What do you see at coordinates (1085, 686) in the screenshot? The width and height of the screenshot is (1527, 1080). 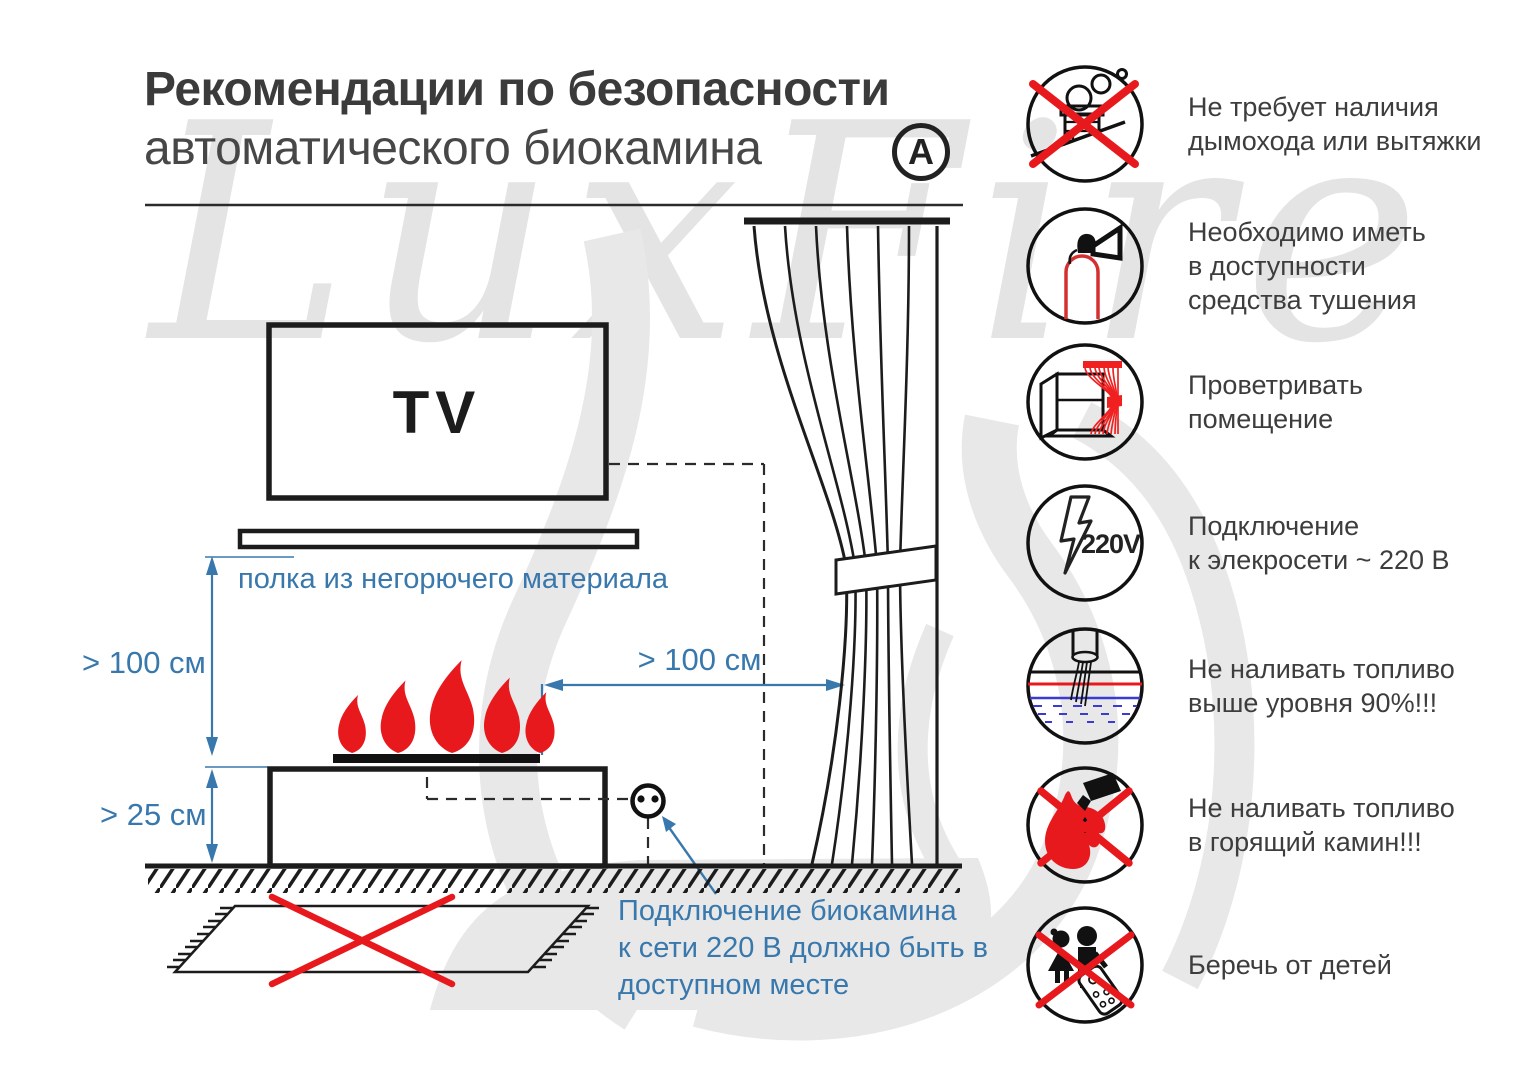 I see `fuel-level-icon` at bounding box center [1085, 686].